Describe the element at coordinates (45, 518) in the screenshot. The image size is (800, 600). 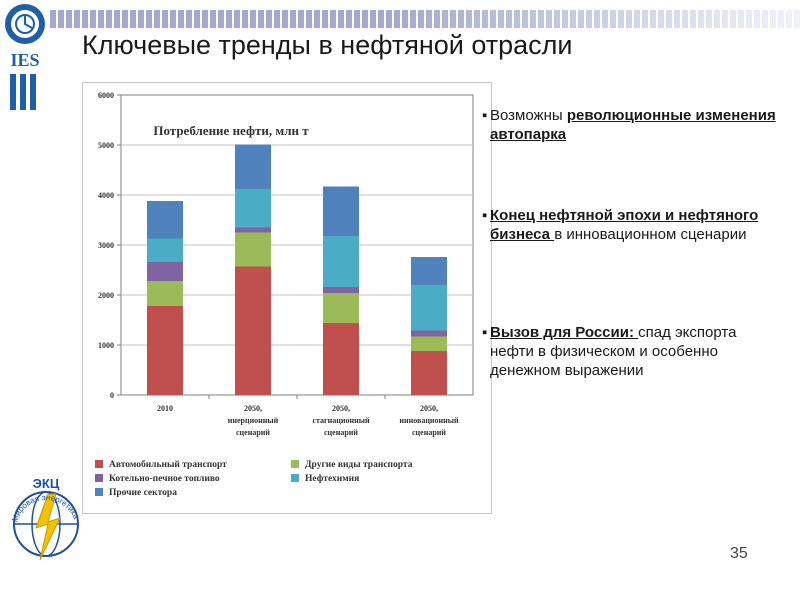
I see `ekc-logo: ЭКЦ Мировая энергетика` at that location.